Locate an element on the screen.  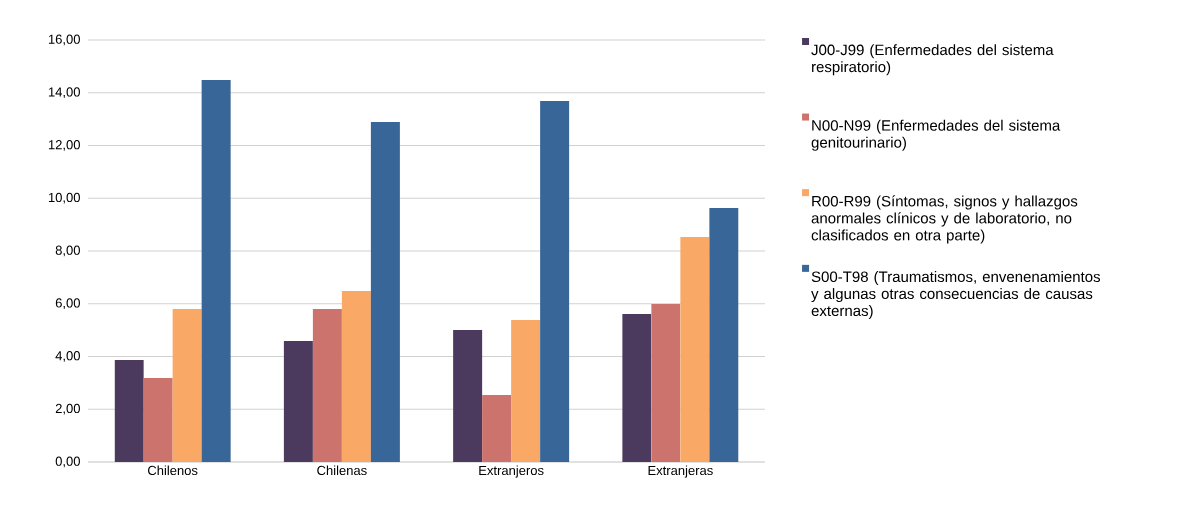
y-tick-label: 2,00 is located at coordinates (67, 409).